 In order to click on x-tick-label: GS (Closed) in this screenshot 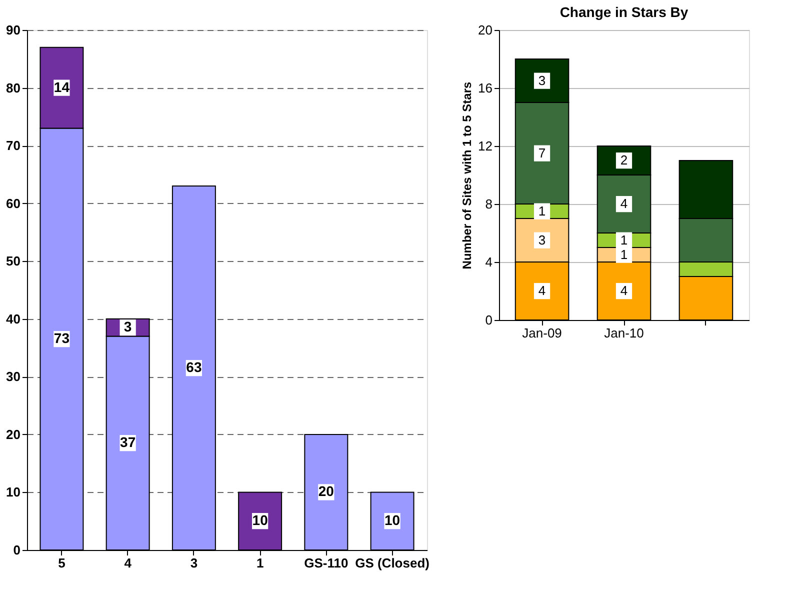, I will do `click(392, 563)`.